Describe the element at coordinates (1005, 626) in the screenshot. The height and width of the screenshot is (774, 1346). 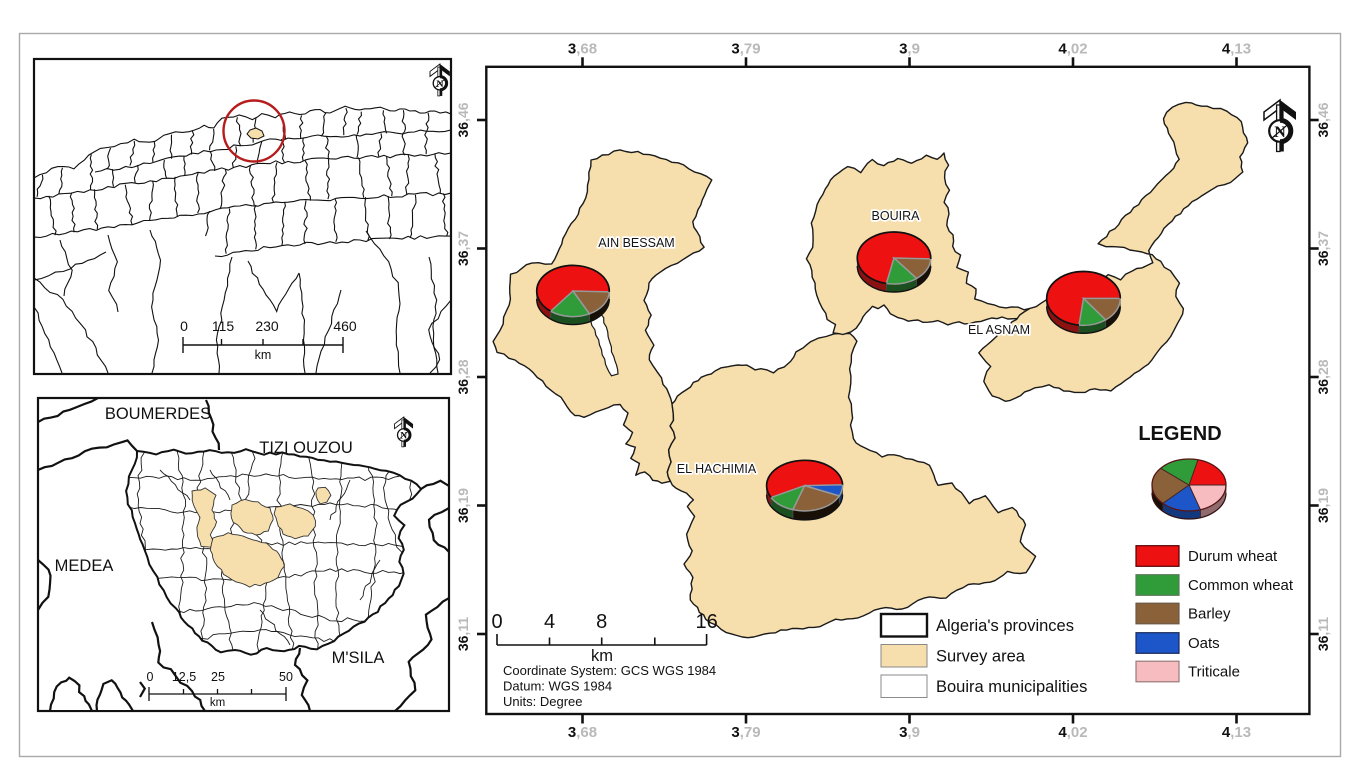
I see `svg-text: Algeria's provinces` at that location.